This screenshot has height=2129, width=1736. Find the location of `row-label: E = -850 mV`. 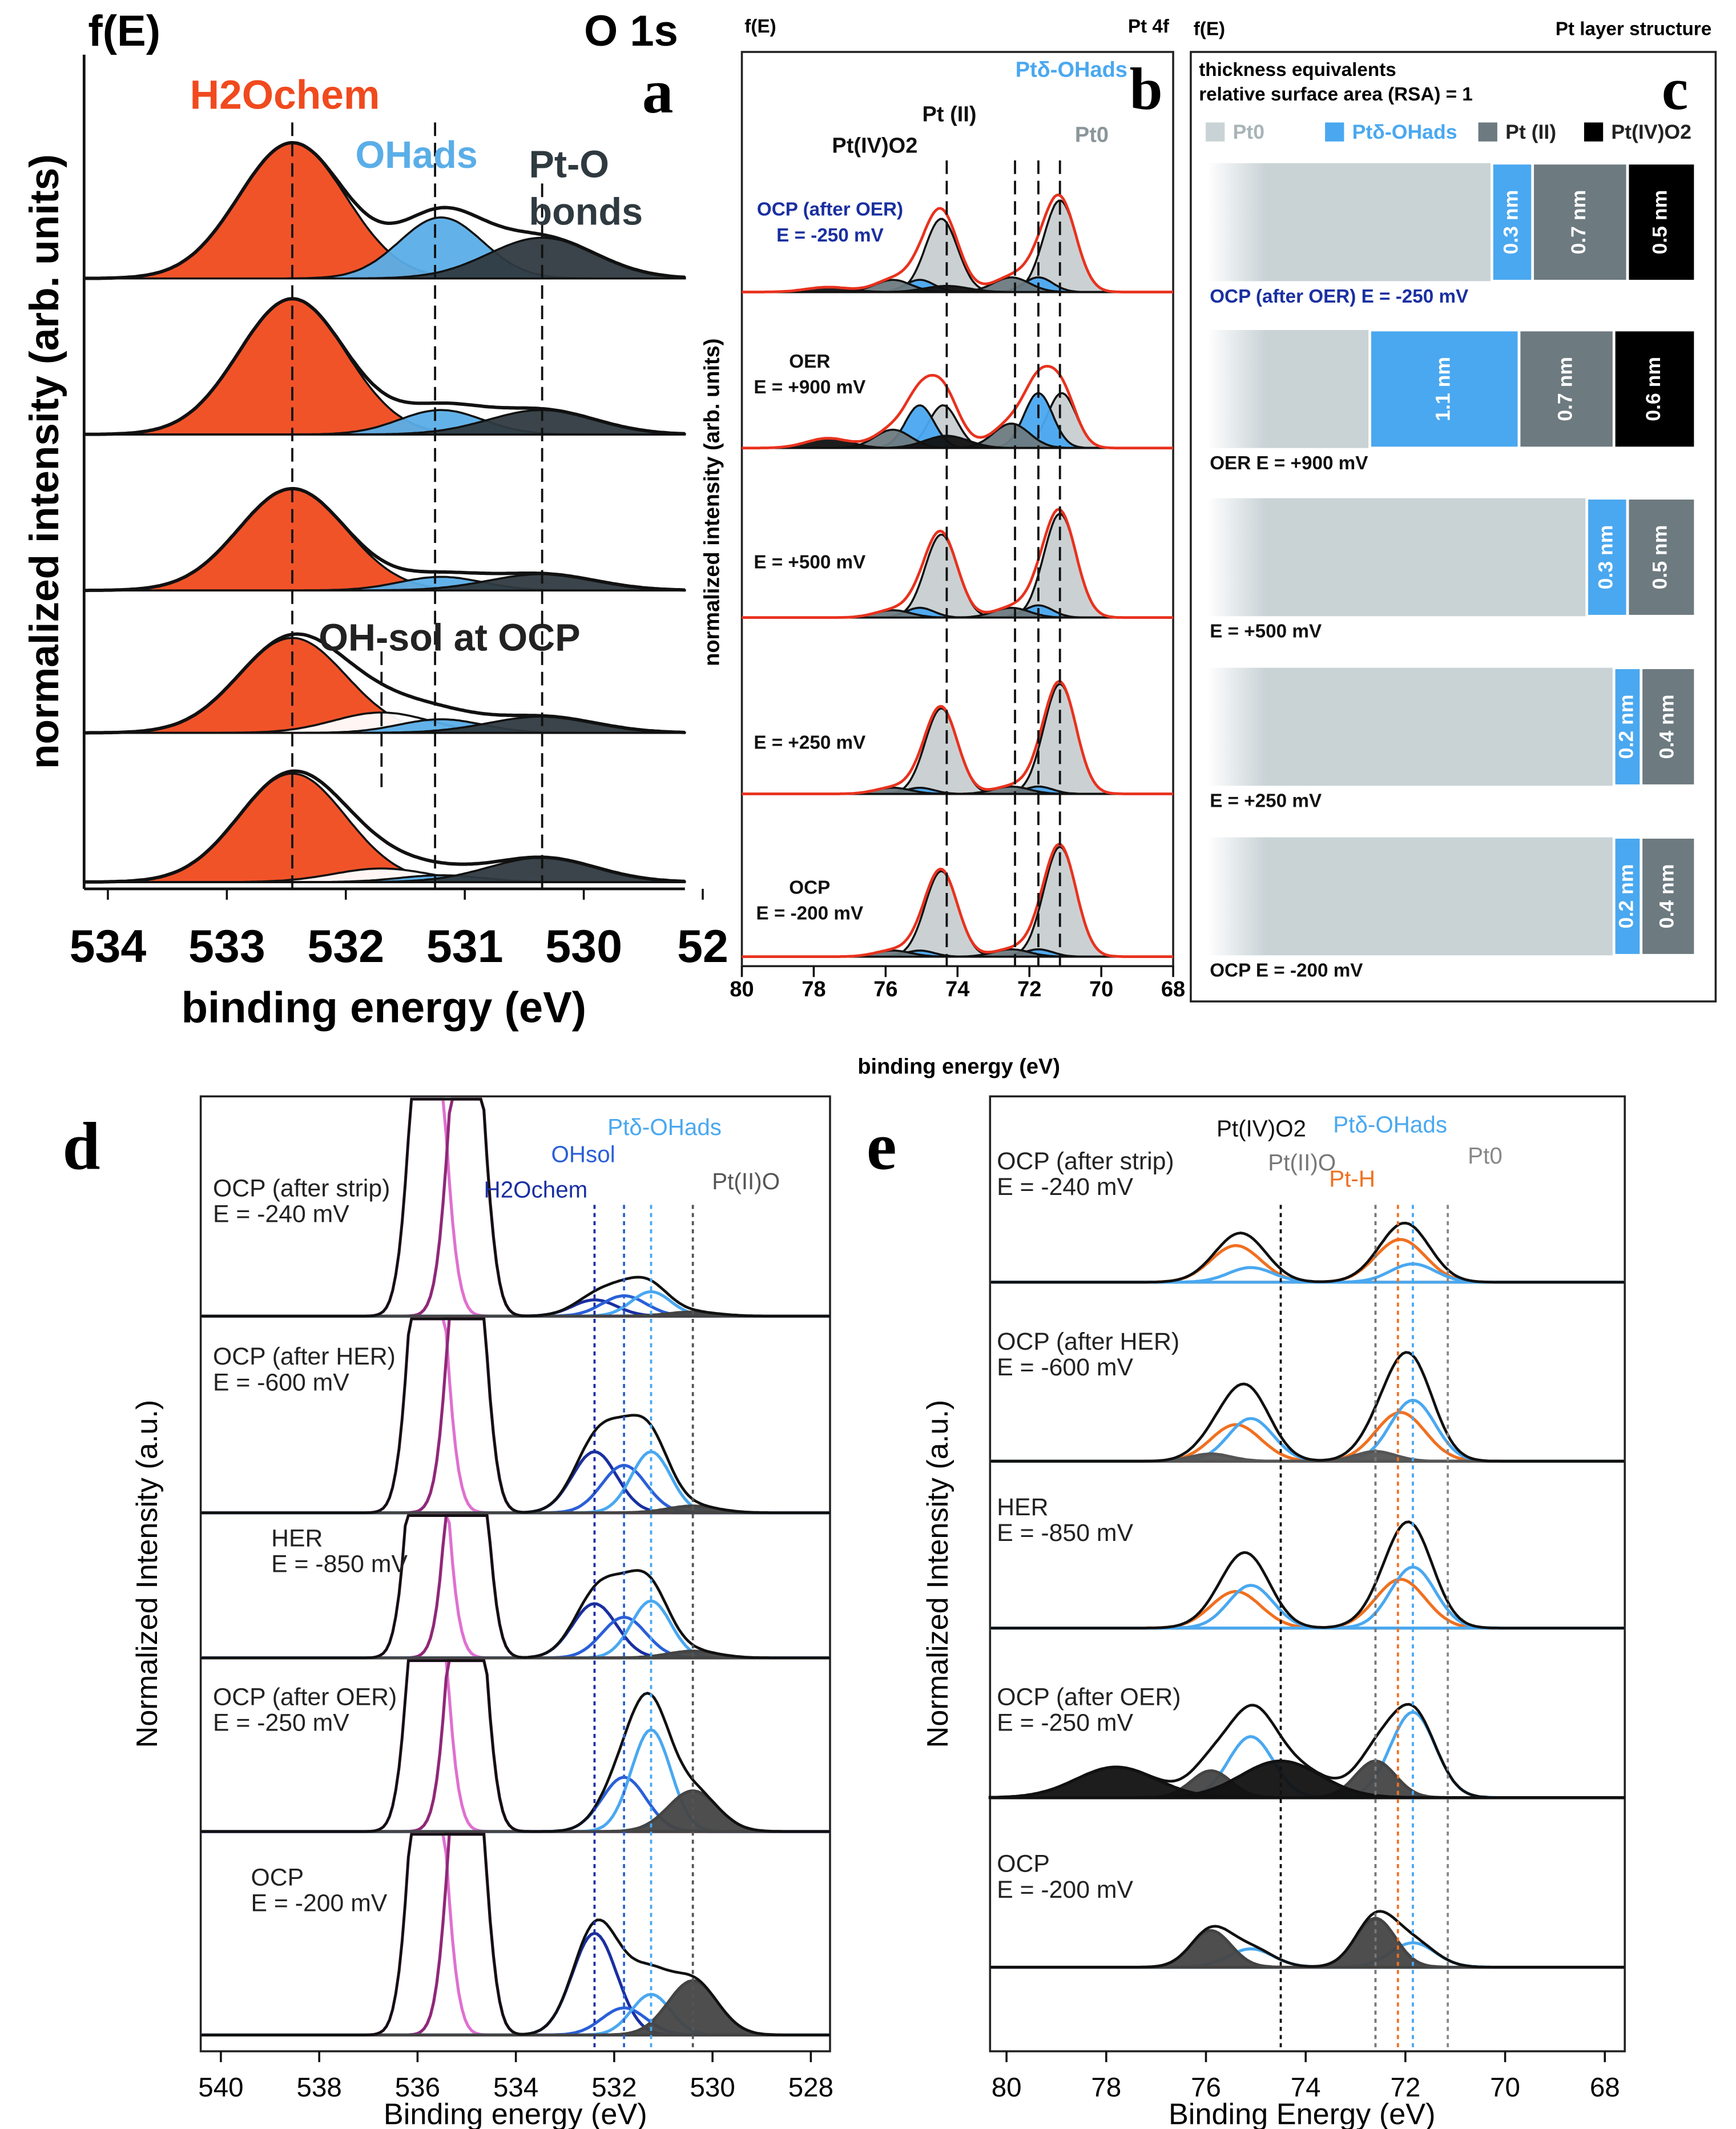

row-label: E = -850 mV is located at coordinates (339, 1564).